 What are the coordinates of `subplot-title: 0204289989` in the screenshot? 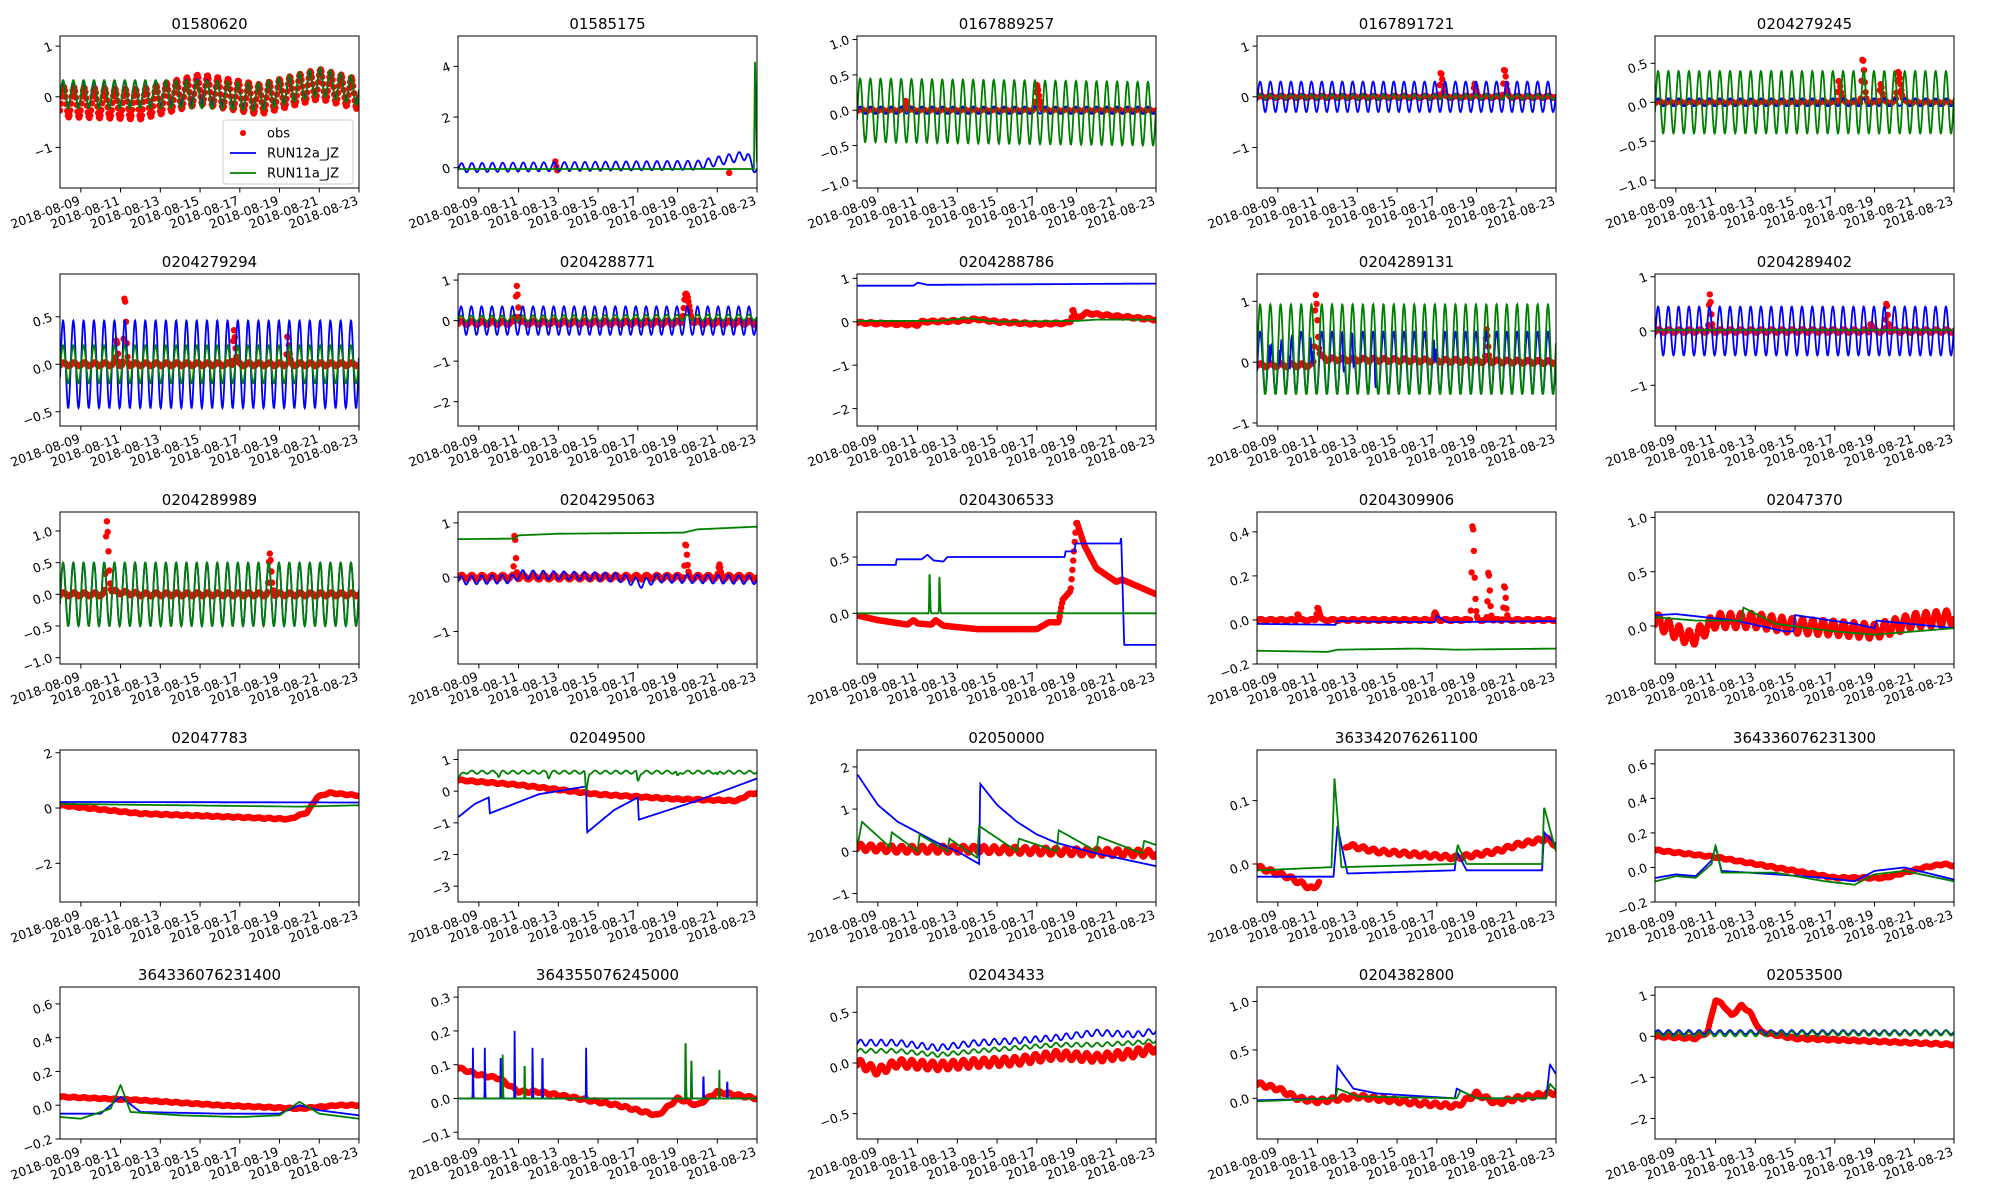 It's located at (209, 500).